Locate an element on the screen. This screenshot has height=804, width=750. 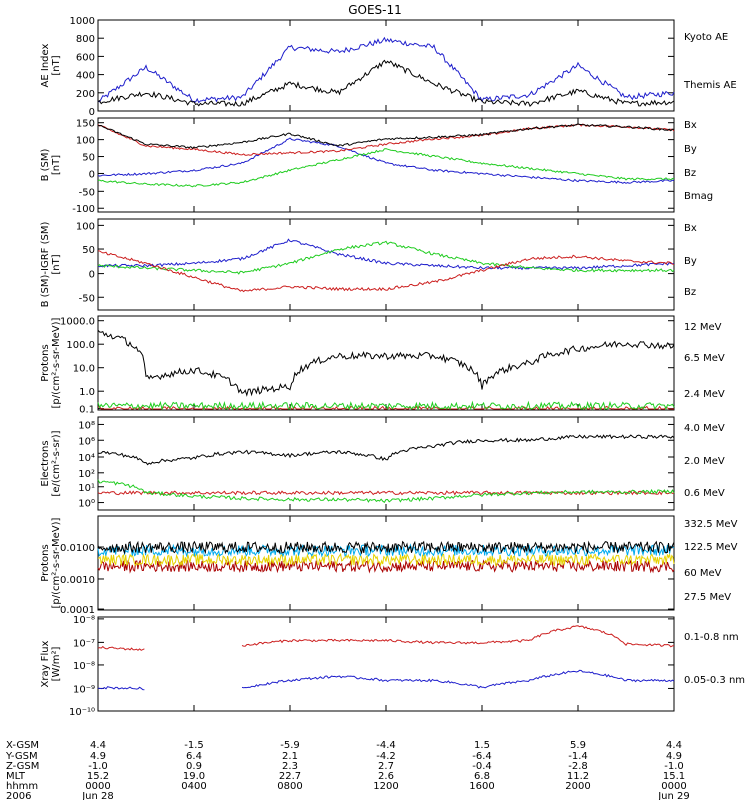
series-line-0-05-0-3-nm is located at coordinates (386, 680).